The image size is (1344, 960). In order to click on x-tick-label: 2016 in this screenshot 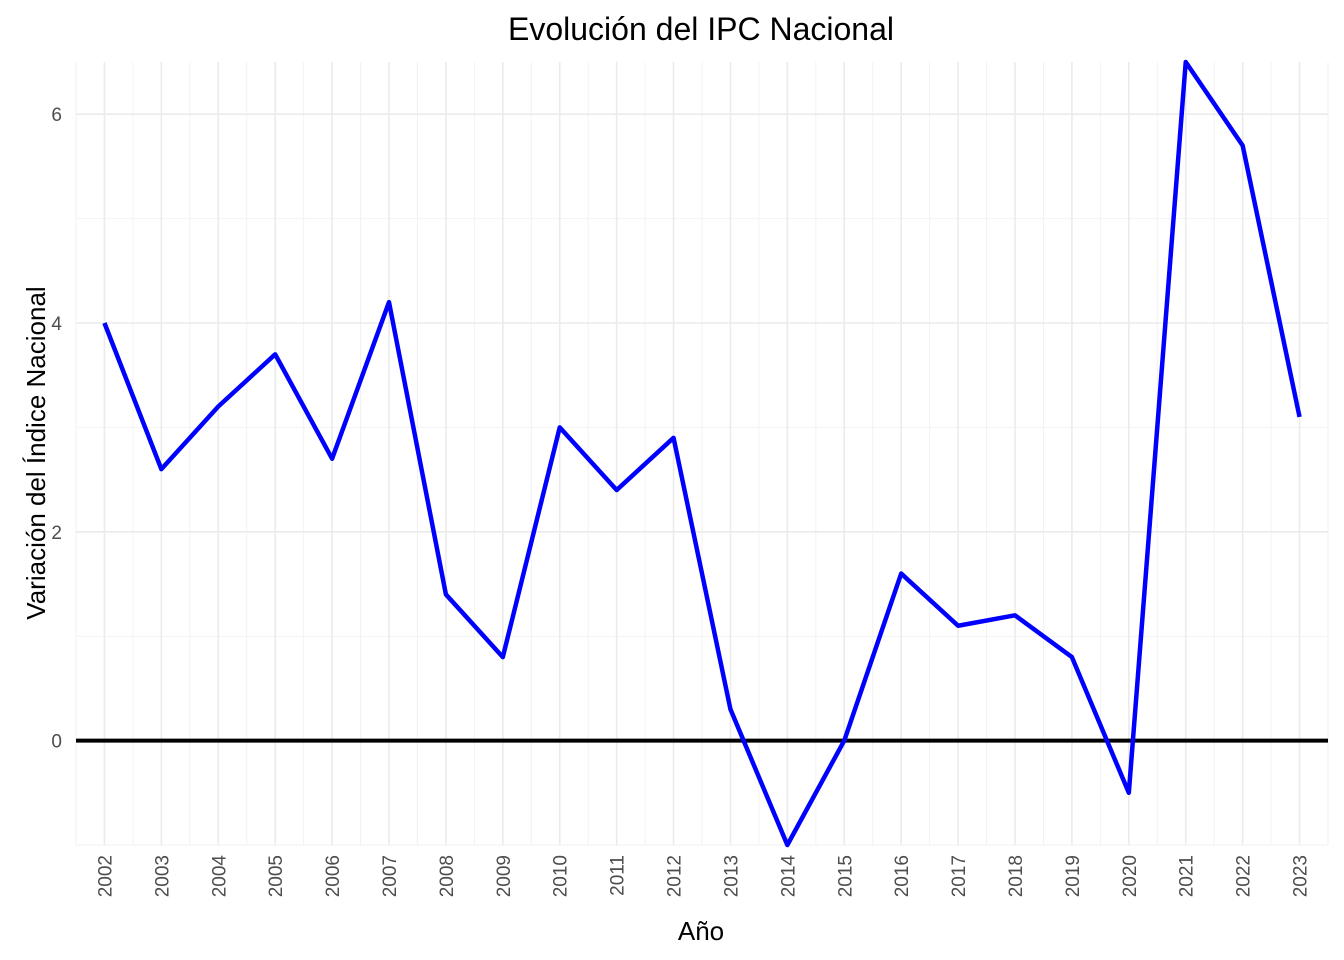, I will do `click(902, 876)`.